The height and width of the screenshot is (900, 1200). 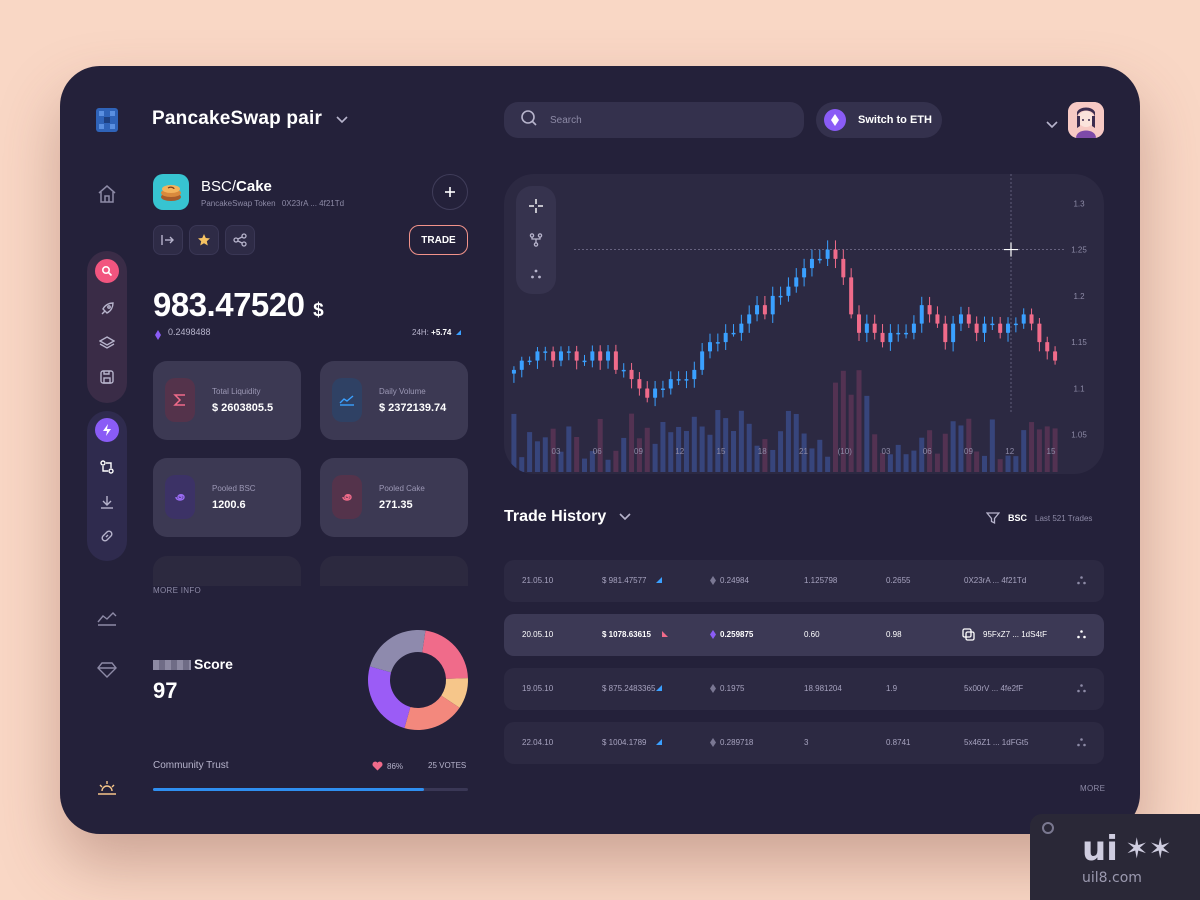 What do you see at coordinates (438, 240) in the screenshot?
I see `trade-button: TRADE` at bounding box center [438, 240].